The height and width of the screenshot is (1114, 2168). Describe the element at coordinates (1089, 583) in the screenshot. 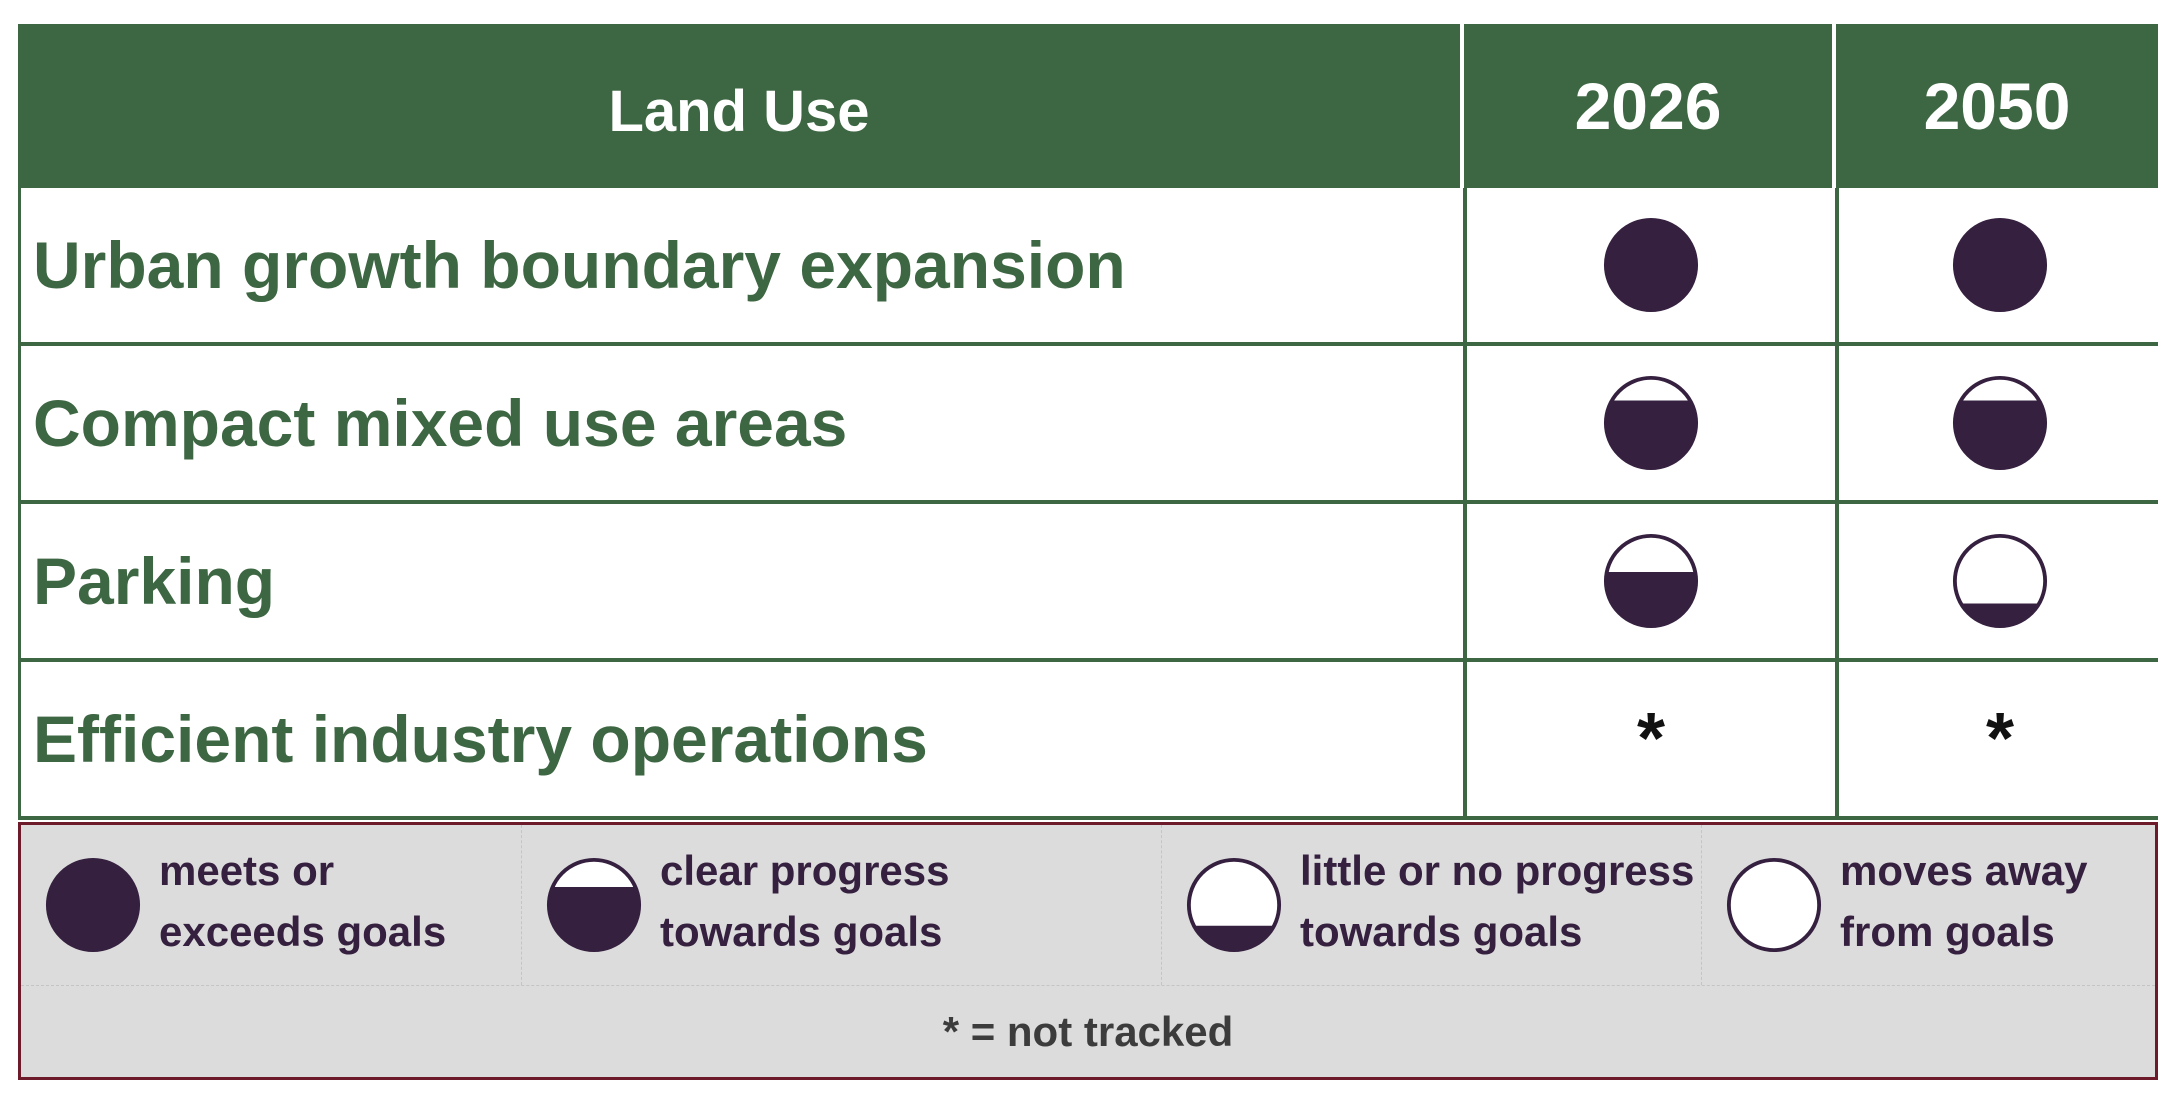

I see `table-row: Parking` at that location.